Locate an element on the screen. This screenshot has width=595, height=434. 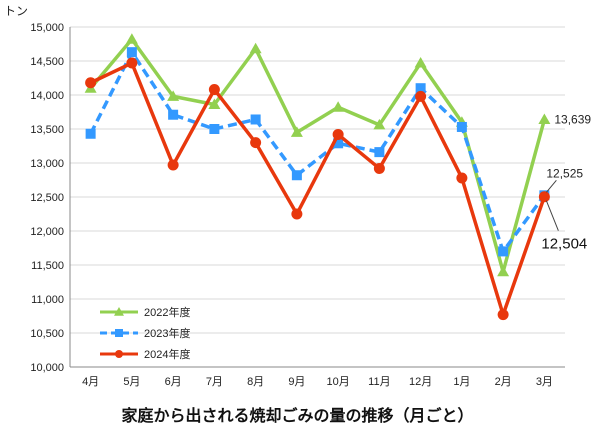
x-tick-label: 10月 is located at coordinates (338, 382).